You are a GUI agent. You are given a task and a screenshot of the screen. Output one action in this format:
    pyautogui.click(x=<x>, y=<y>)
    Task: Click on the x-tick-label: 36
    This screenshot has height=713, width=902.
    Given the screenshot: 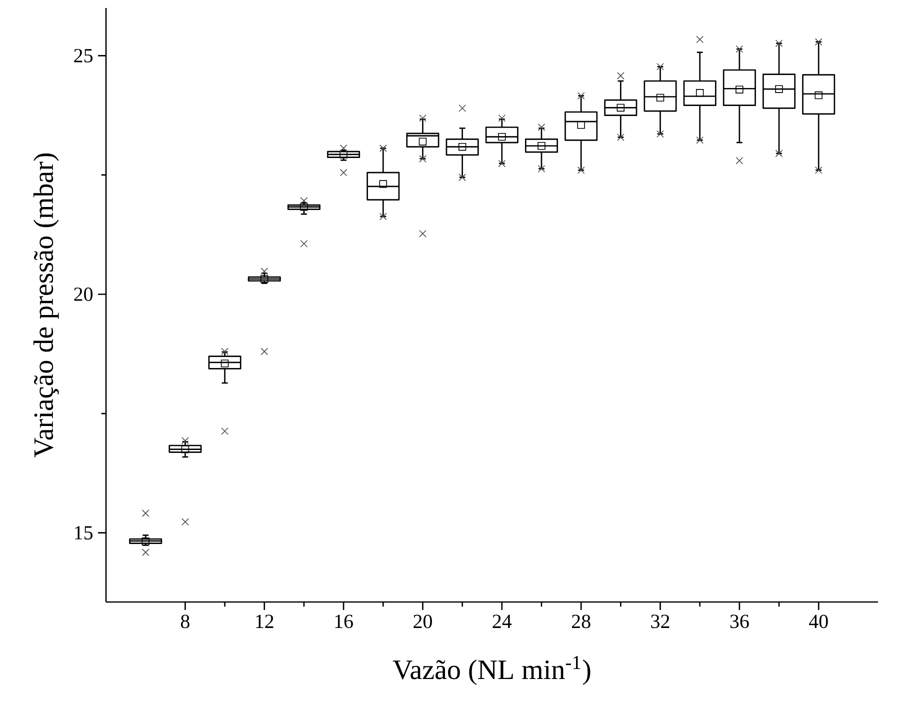 What is the action you would take?
    pyautogui.click(x=739, y=621)
    